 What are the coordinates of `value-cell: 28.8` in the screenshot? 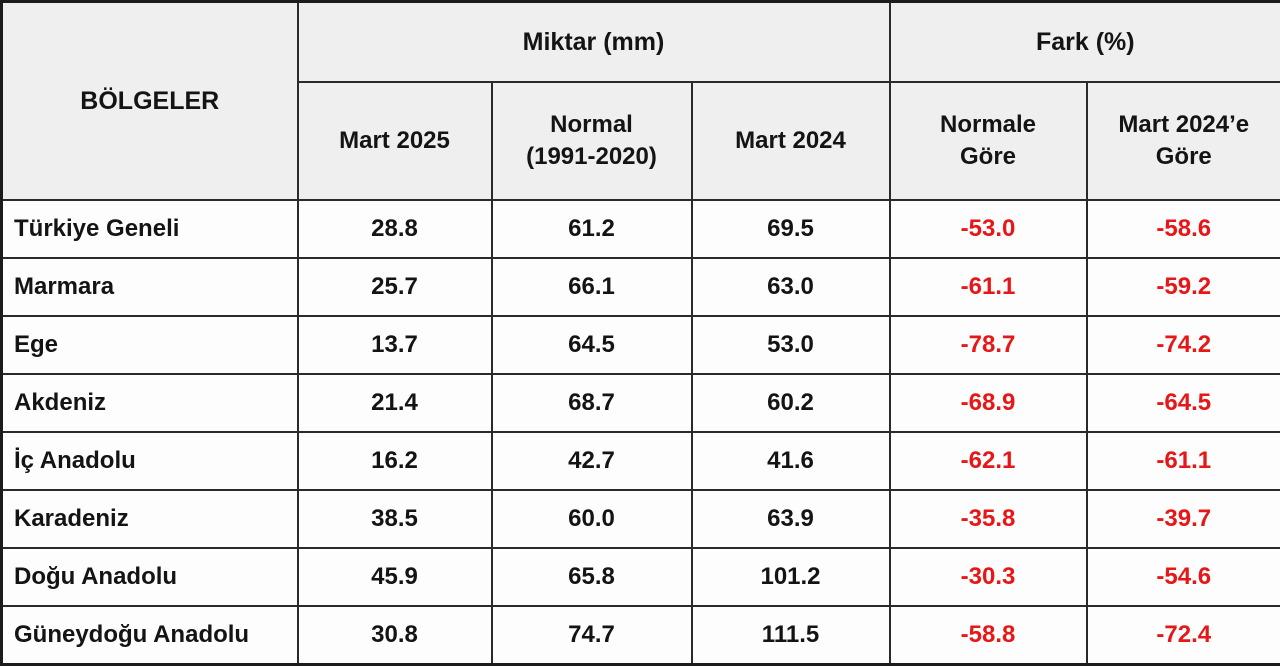 It's located at (395, 229).